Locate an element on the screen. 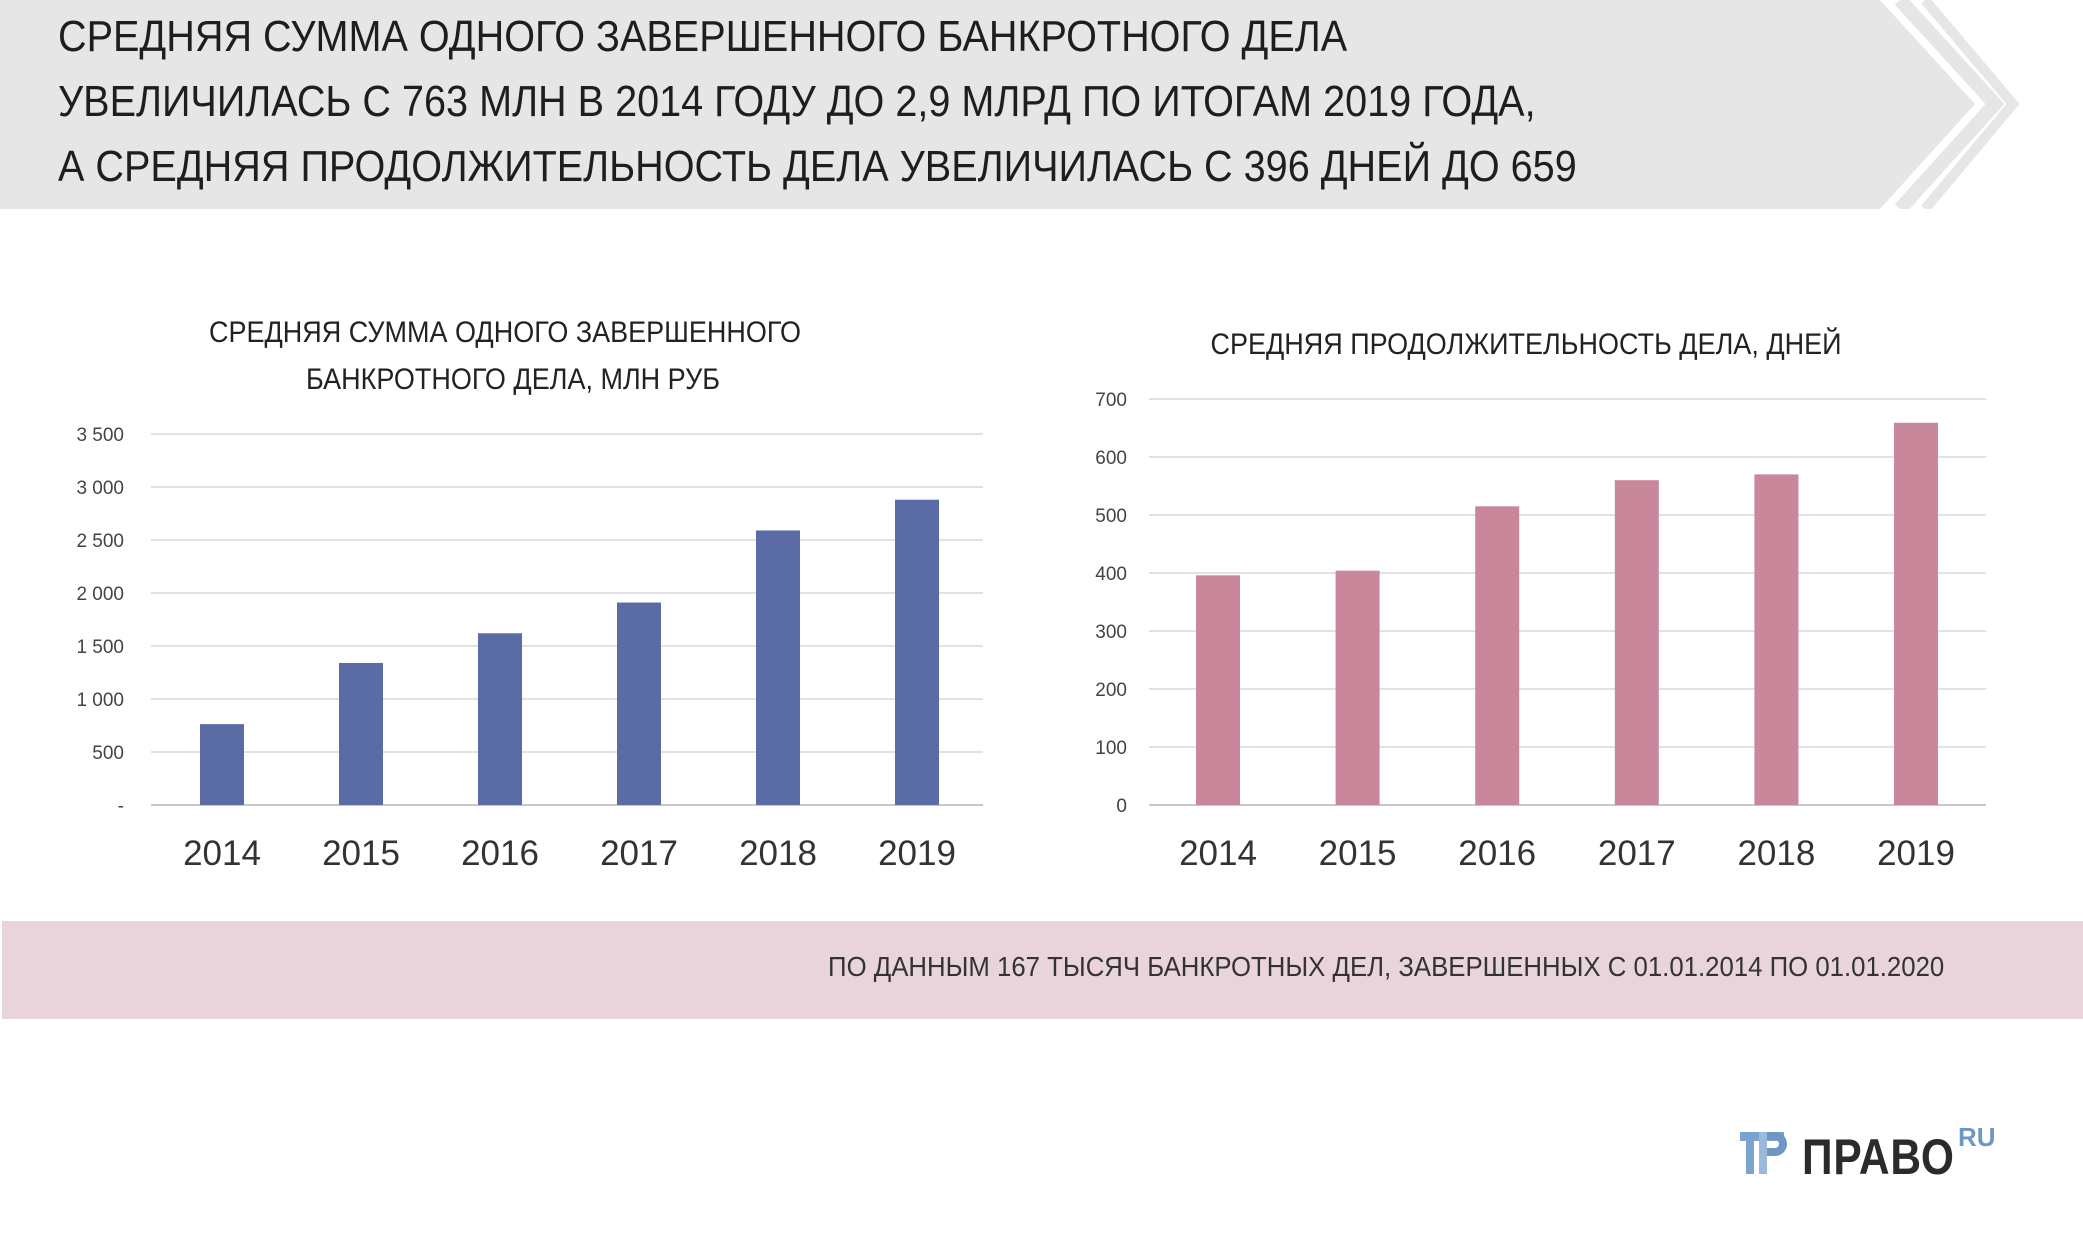 Image resolution: width=2083 pixels, height=1250 pixels. chart2-bar-2017 is located at coordinates (1636, 642).